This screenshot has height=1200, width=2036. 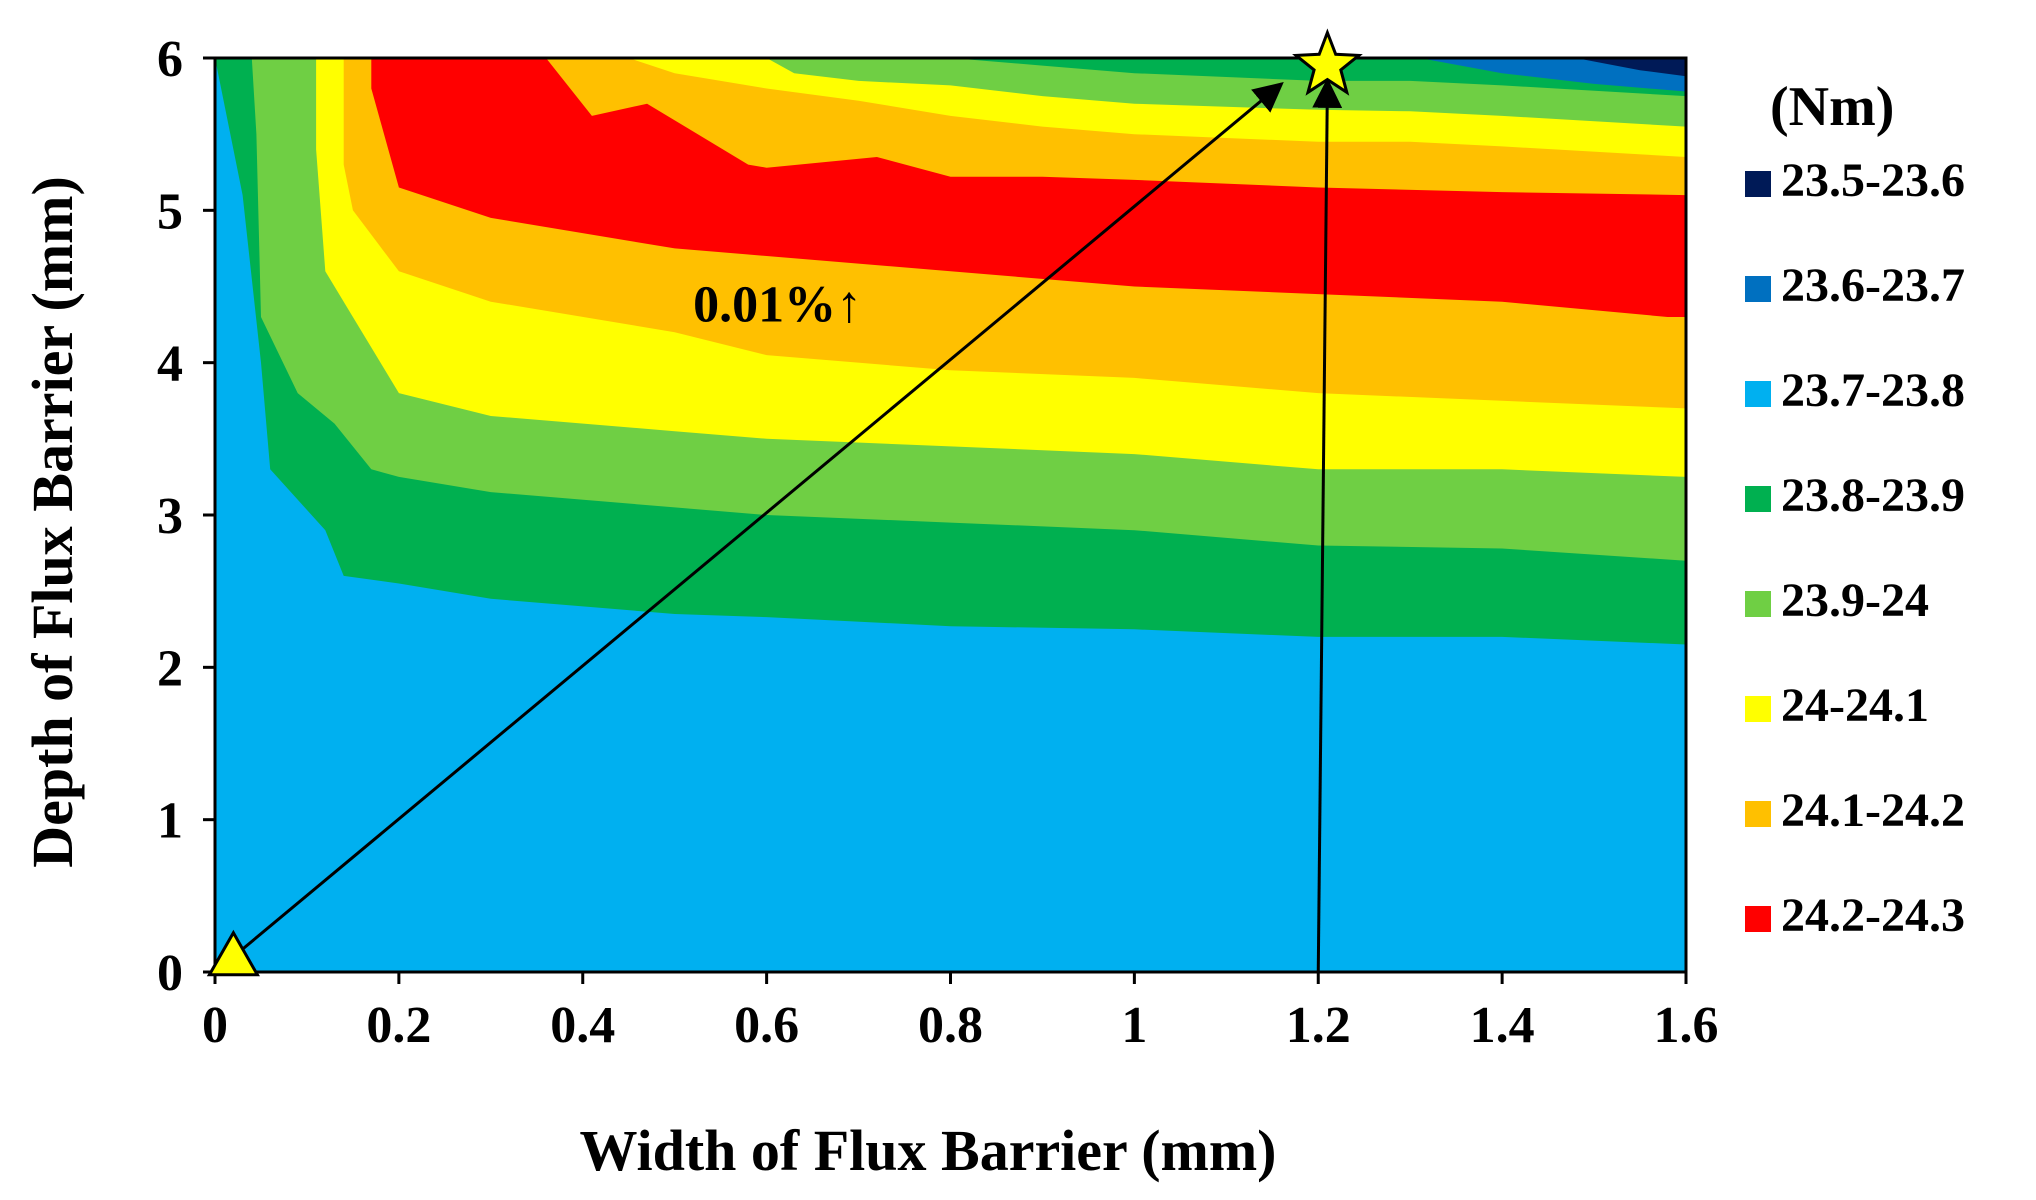 I want to click on annotation-text: 0.01%↑, so click(x=777, y=305).